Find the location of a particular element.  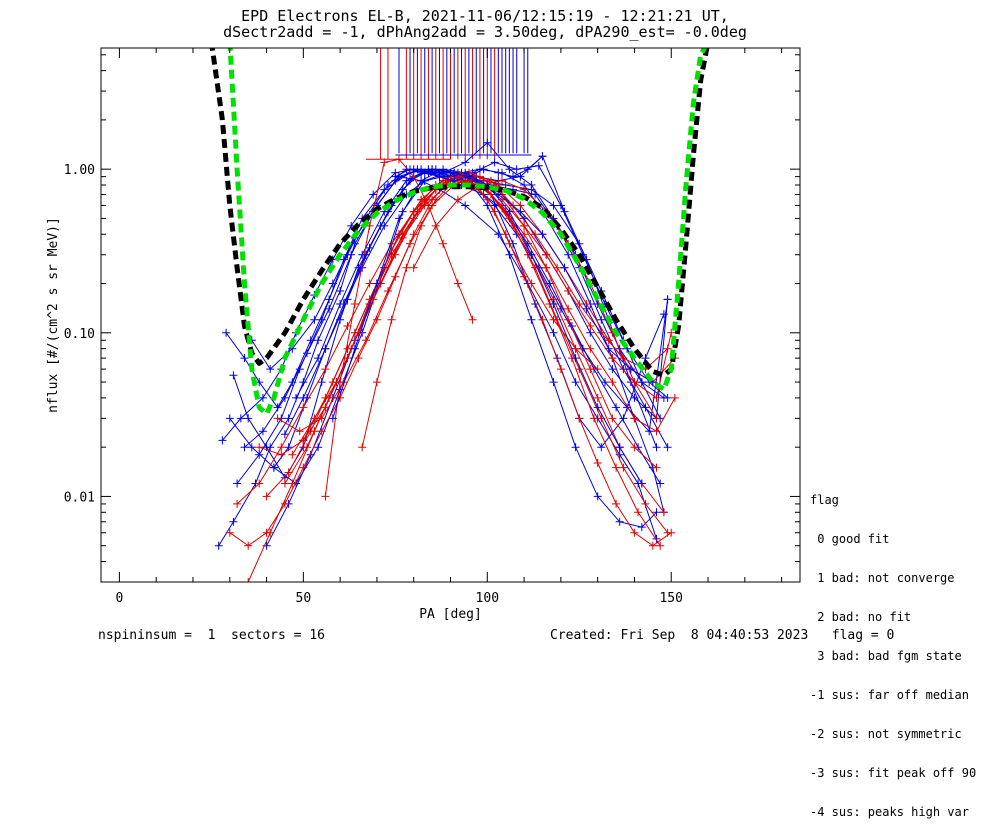

legend-entry: 3 bad: bad fgm state is located at coordinates (886, 656).